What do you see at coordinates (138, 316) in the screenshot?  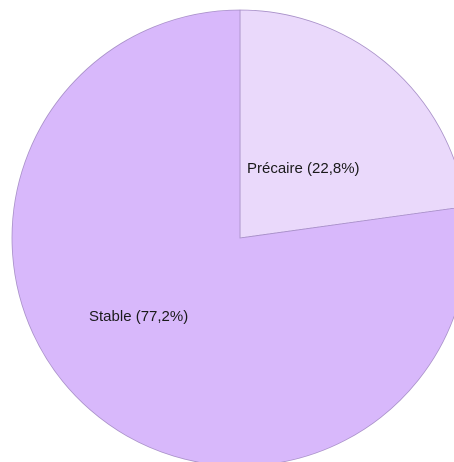 I see `slice-label-stable: Stable (77,2%)` at bounding box center [138, 316].